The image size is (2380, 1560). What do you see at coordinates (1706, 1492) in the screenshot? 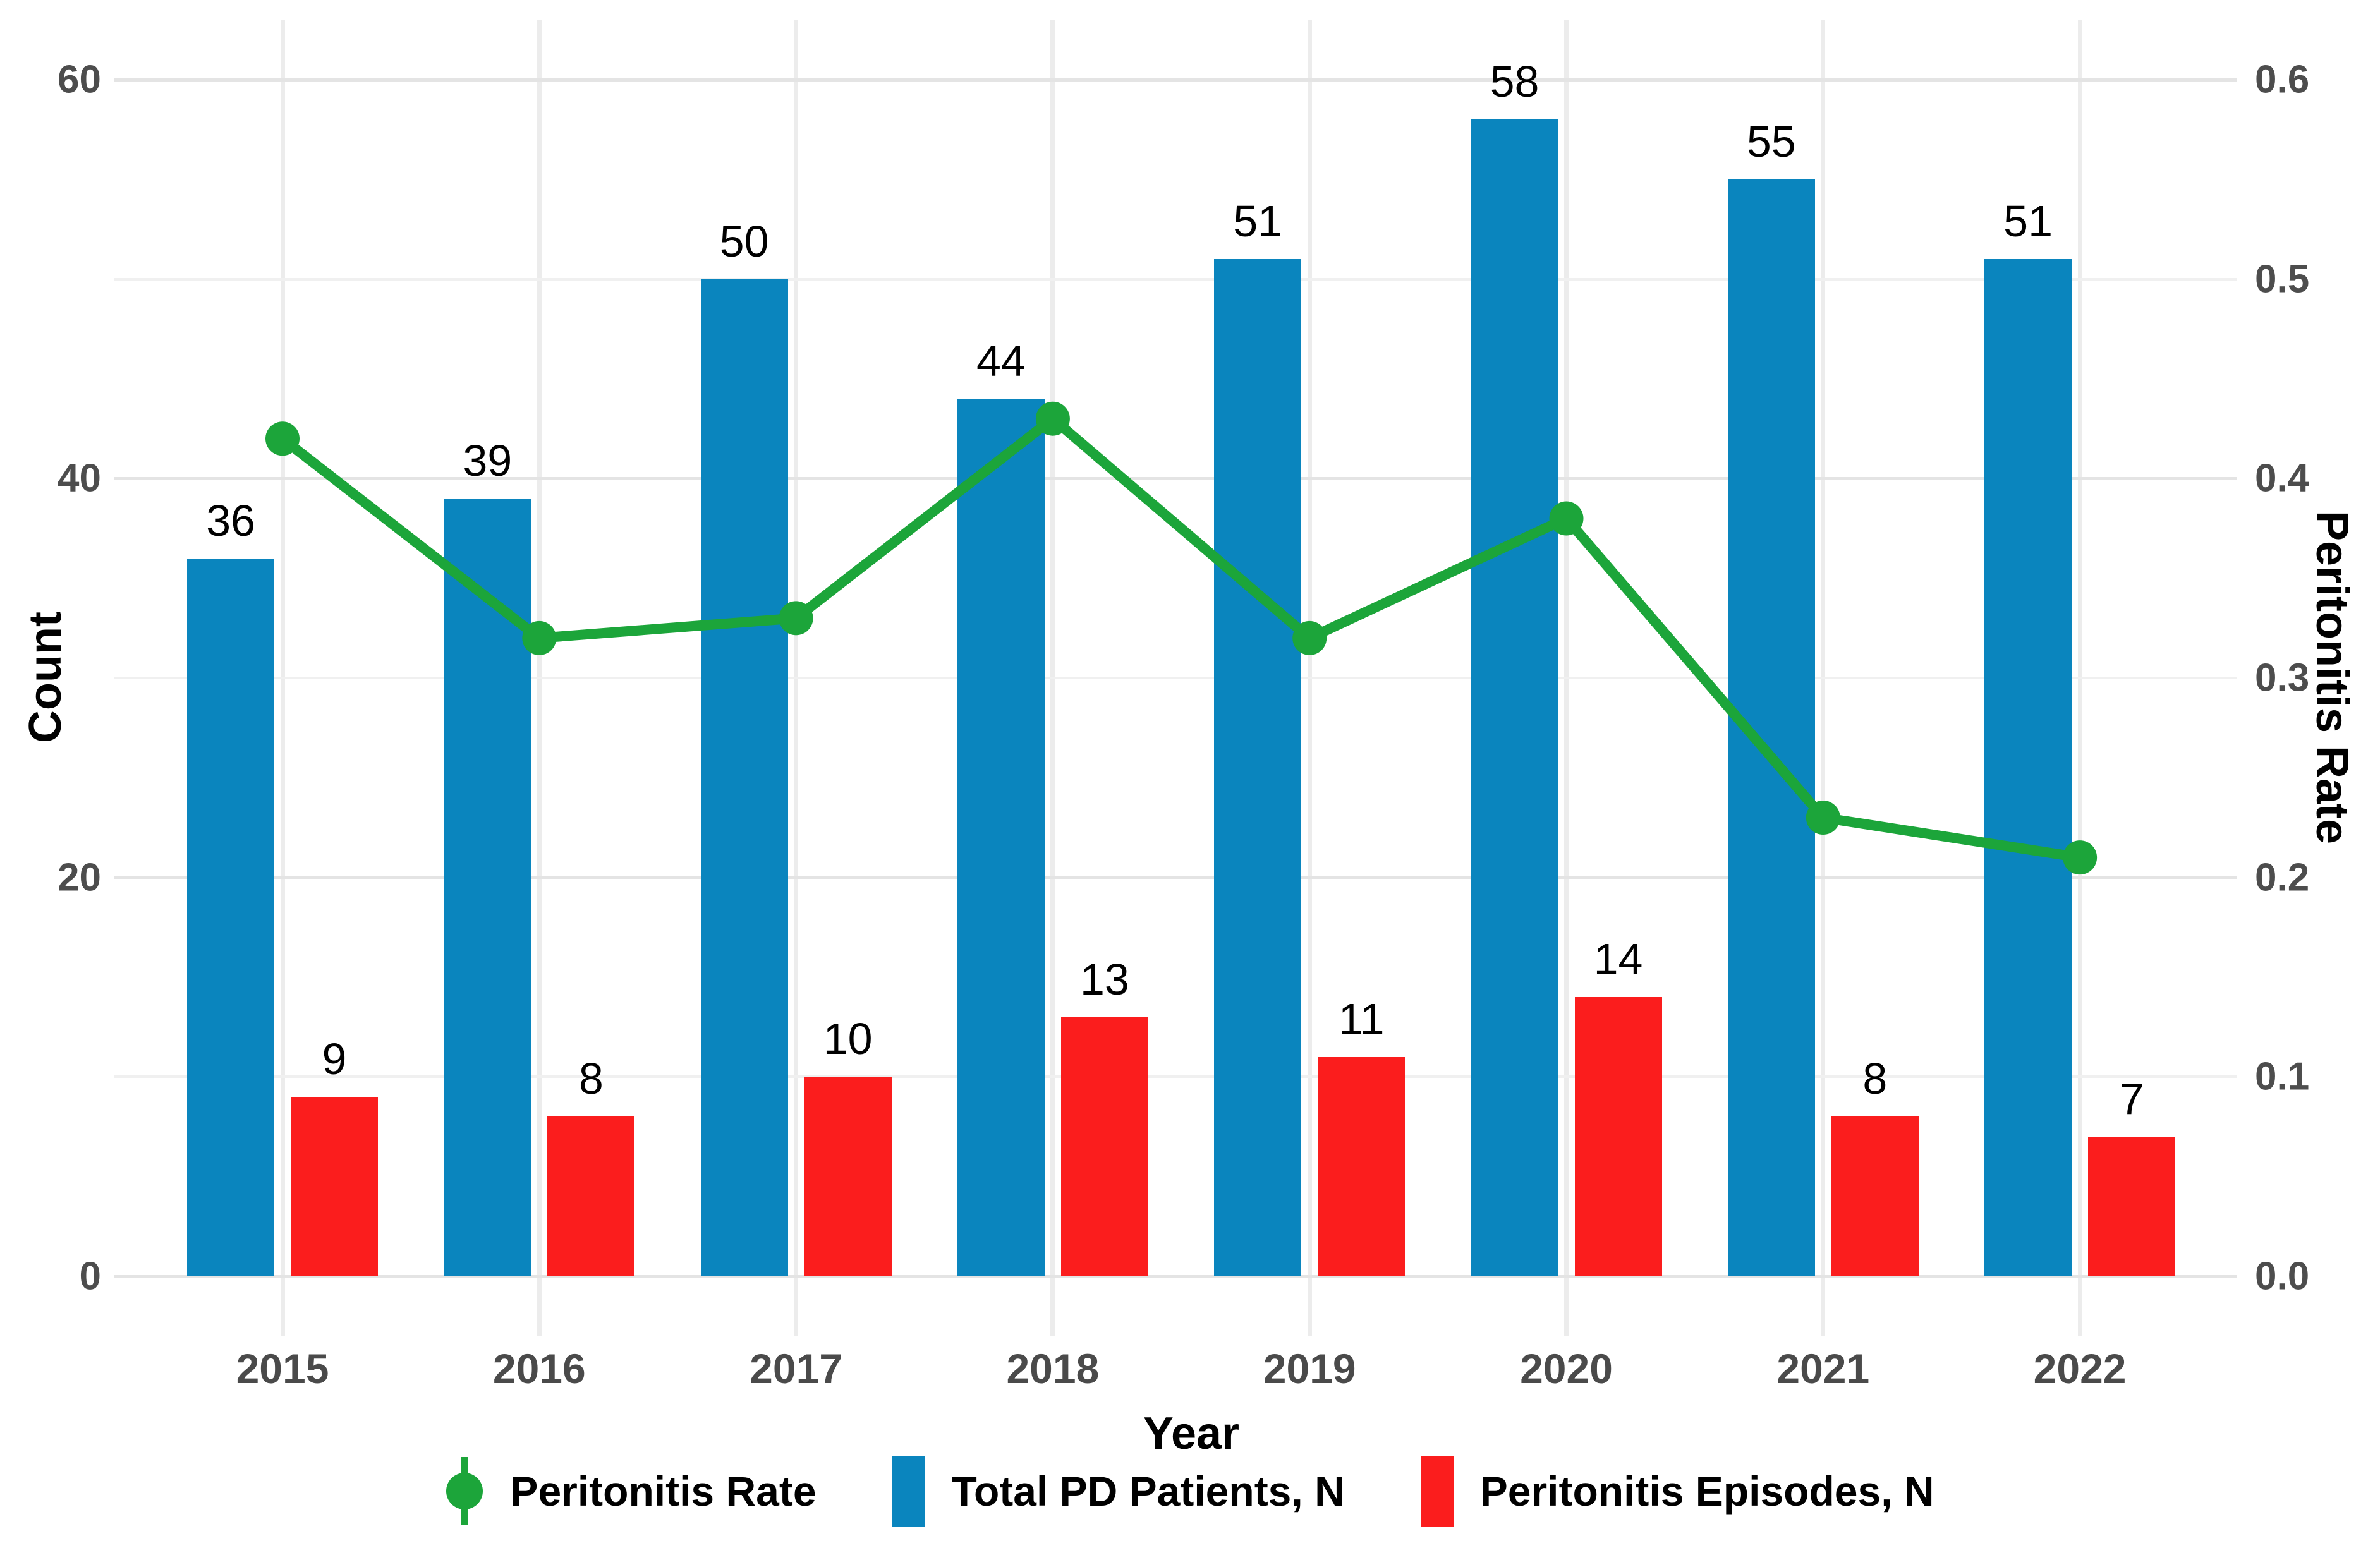
I see `legend-label: Peritonitis Episodes, N` at bounding box center [1706, 1492].